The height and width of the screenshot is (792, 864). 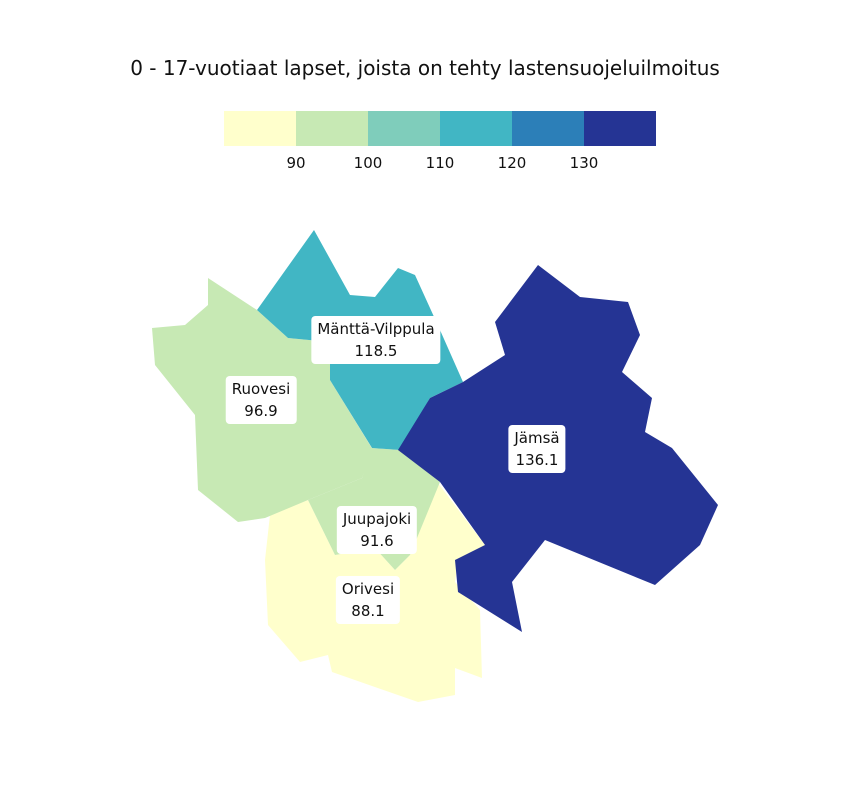 What do you see at coordinates (261, 400) in the screenshot?
I see `region-label: Ruovesi 96.9` at bounding box center [261, 400].